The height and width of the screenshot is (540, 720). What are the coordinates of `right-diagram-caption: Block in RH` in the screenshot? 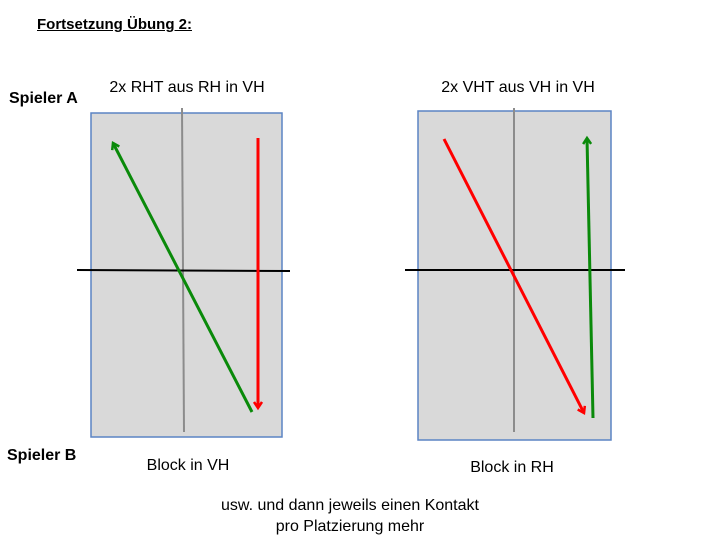 It's located at (512, 467).